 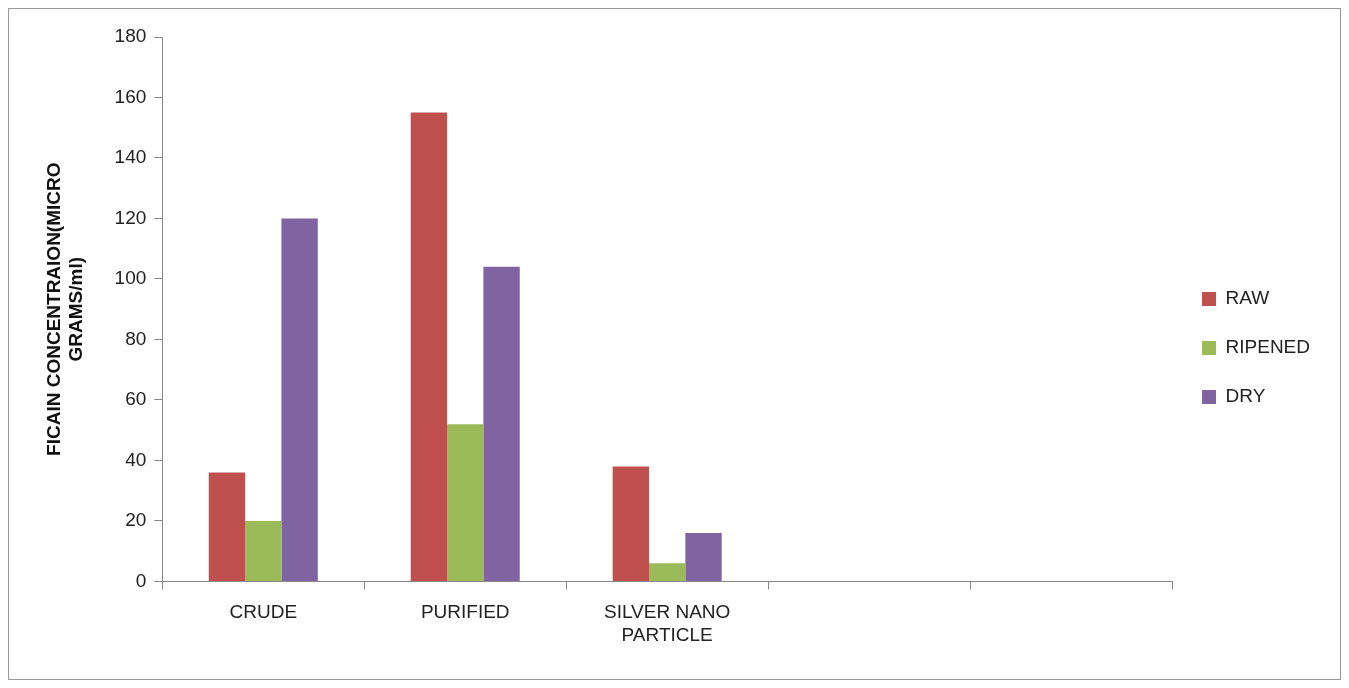 I want to click on y-tick-label: 100, so click(x=130, y=278).